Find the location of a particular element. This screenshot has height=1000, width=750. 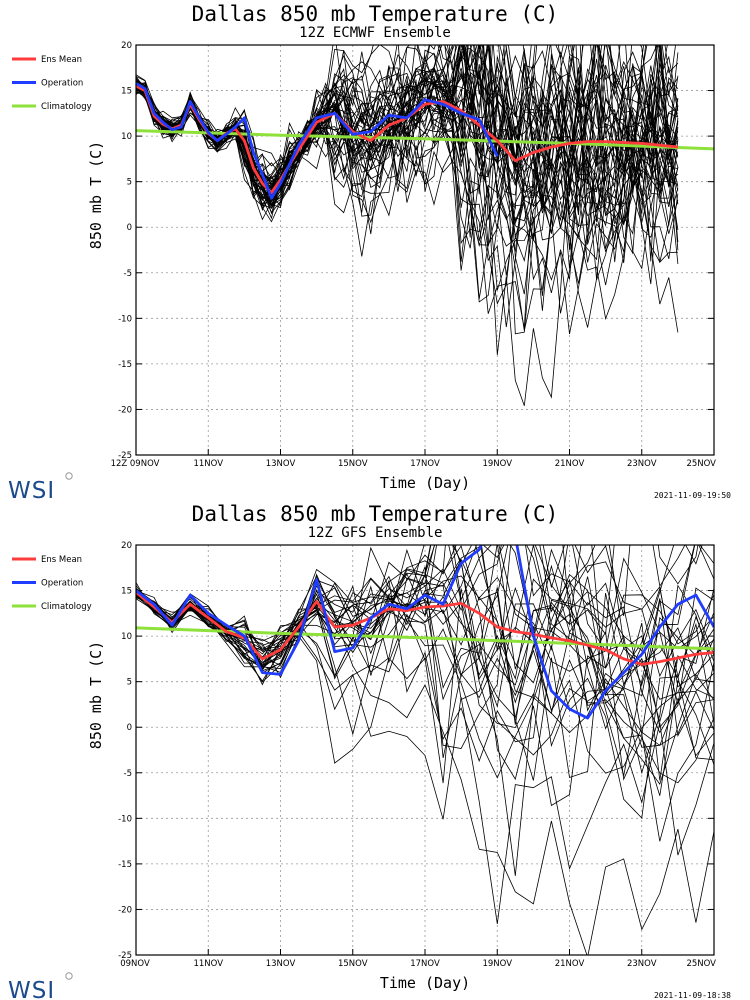

timestamp: 2021-11-09-19:50 is located at coordinates (692, 495).